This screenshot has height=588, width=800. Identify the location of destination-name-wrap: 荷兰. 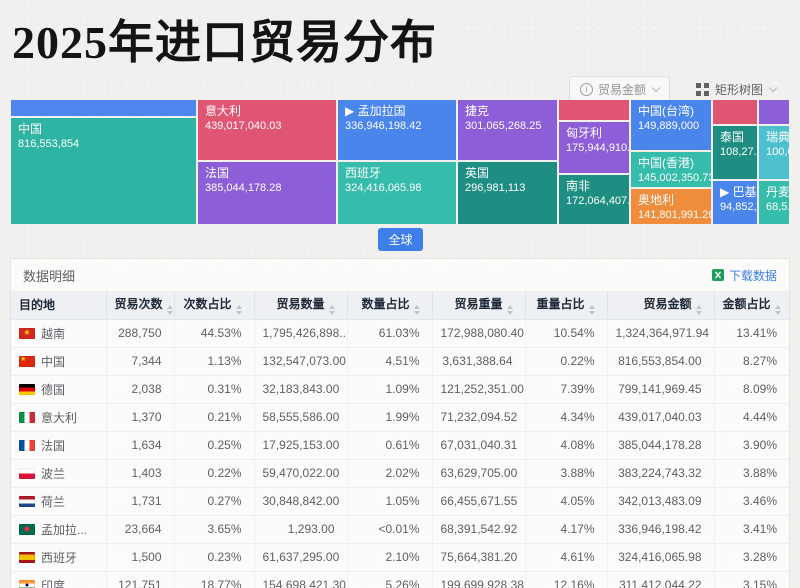
(56, 501).